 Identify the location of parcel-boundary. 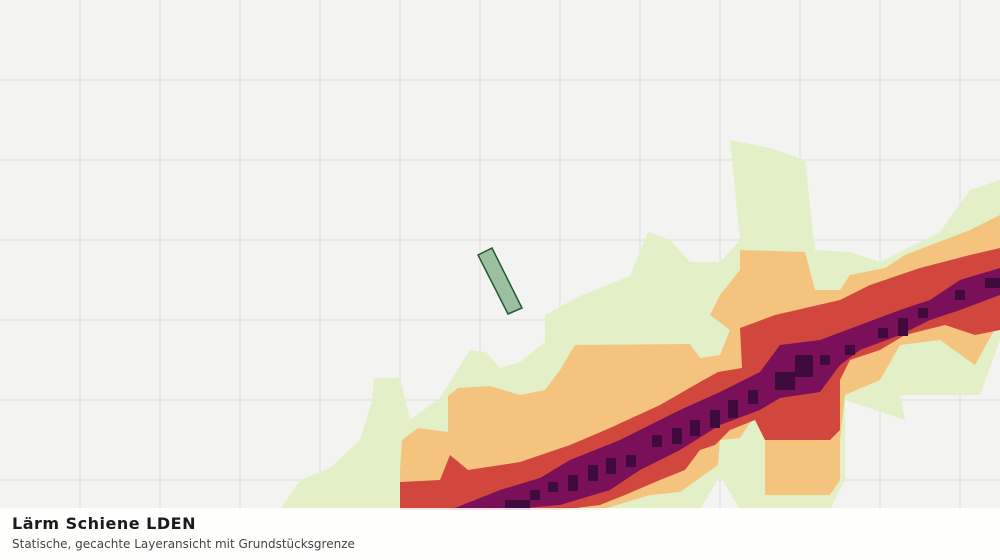
(500, 280).